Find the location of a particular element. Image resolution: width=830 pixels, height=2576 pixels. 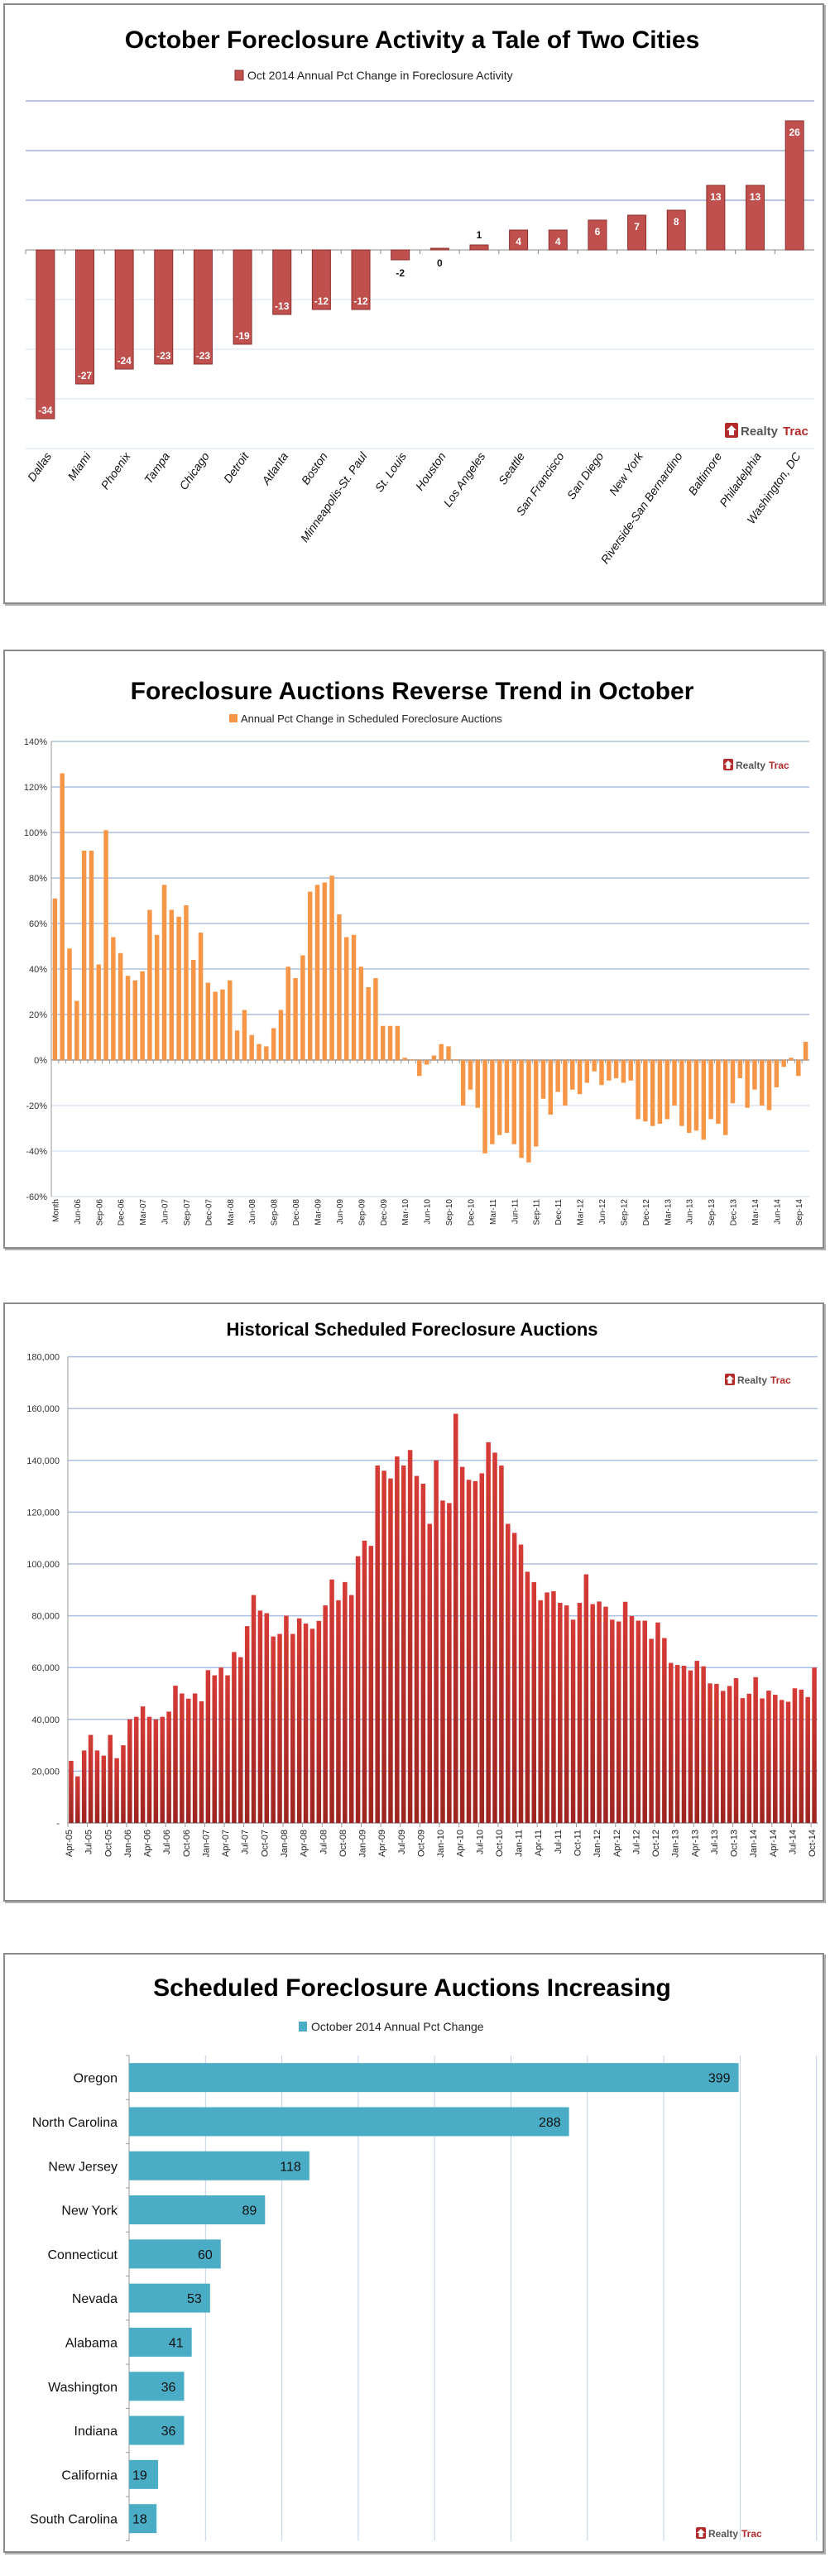

x-tick-label: Jul-12 is located at coordinates (636, 1842).